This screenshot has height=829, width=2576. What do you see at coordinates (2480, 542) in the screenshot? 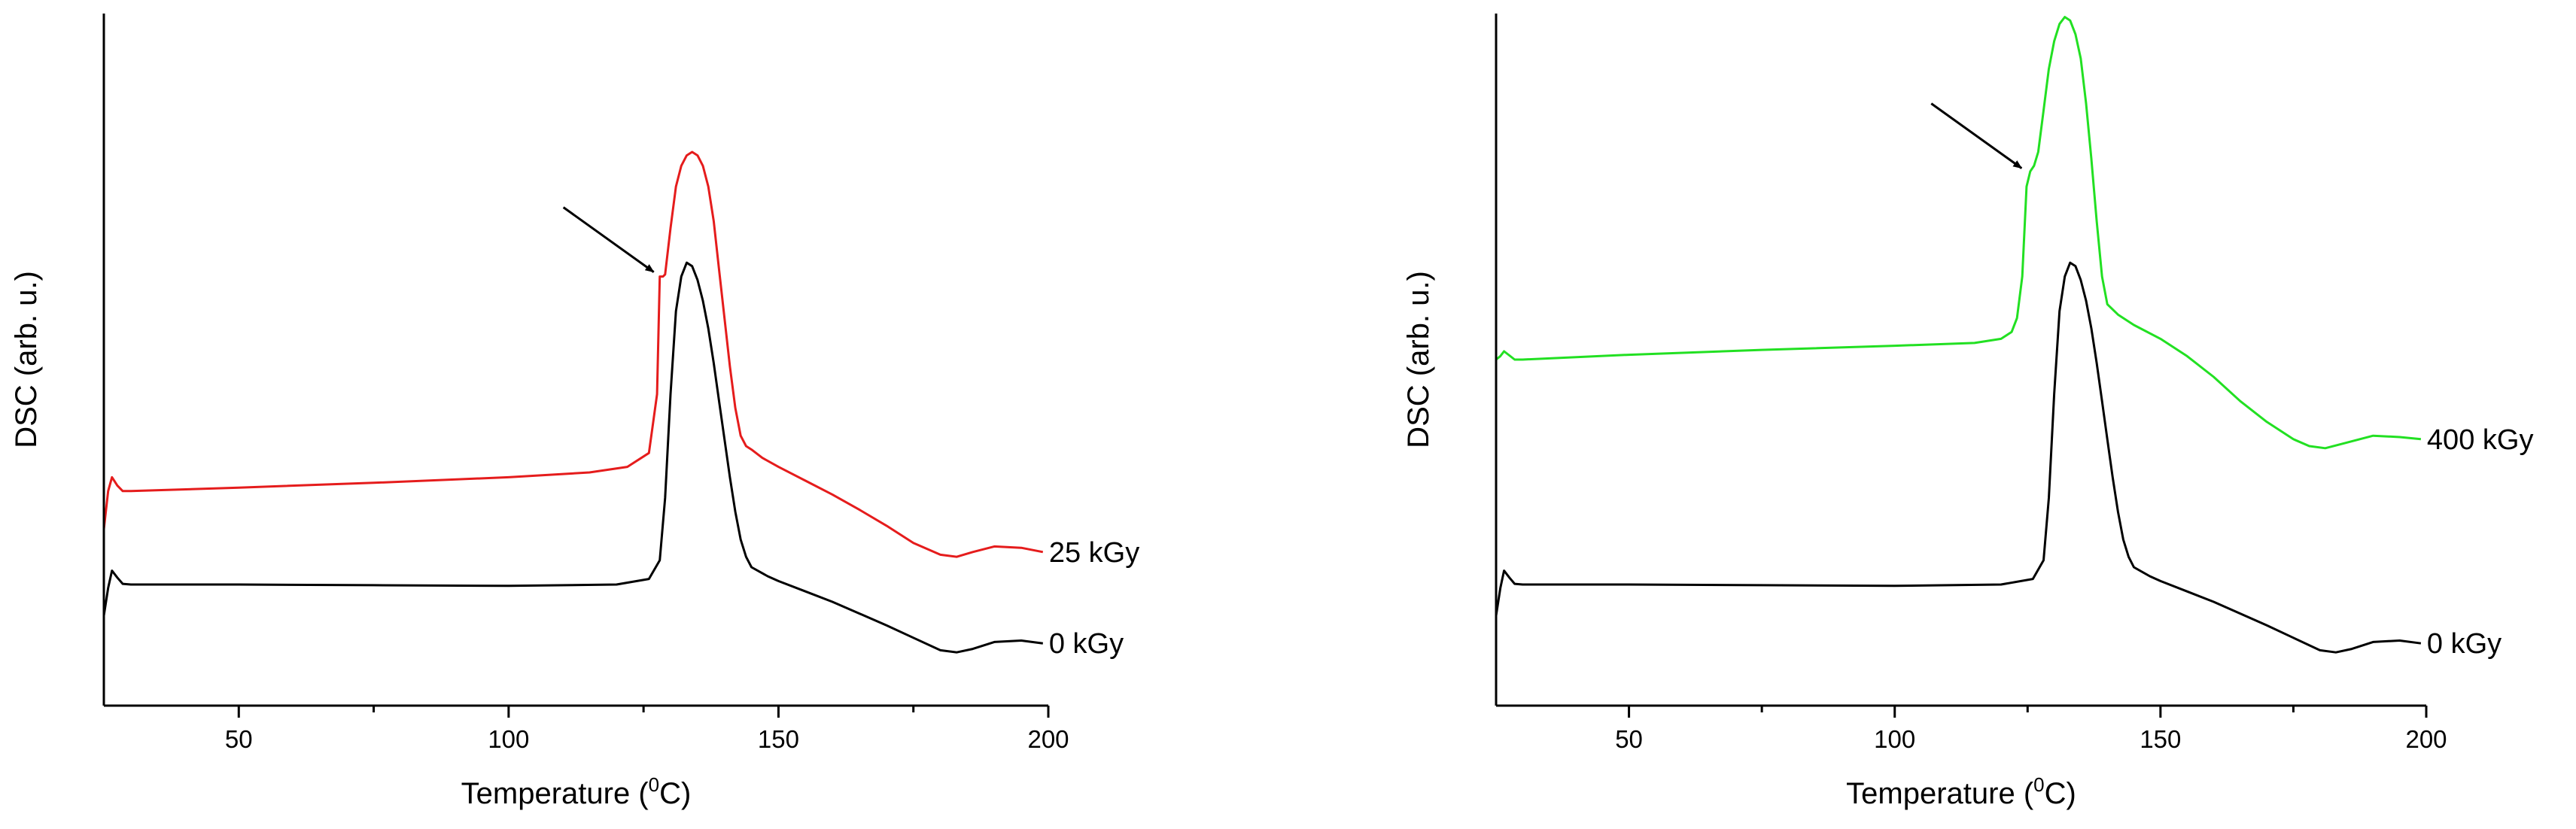
I see `curve-labels: 400 kGy 0 kGy` at bounding box center [2480, 542].